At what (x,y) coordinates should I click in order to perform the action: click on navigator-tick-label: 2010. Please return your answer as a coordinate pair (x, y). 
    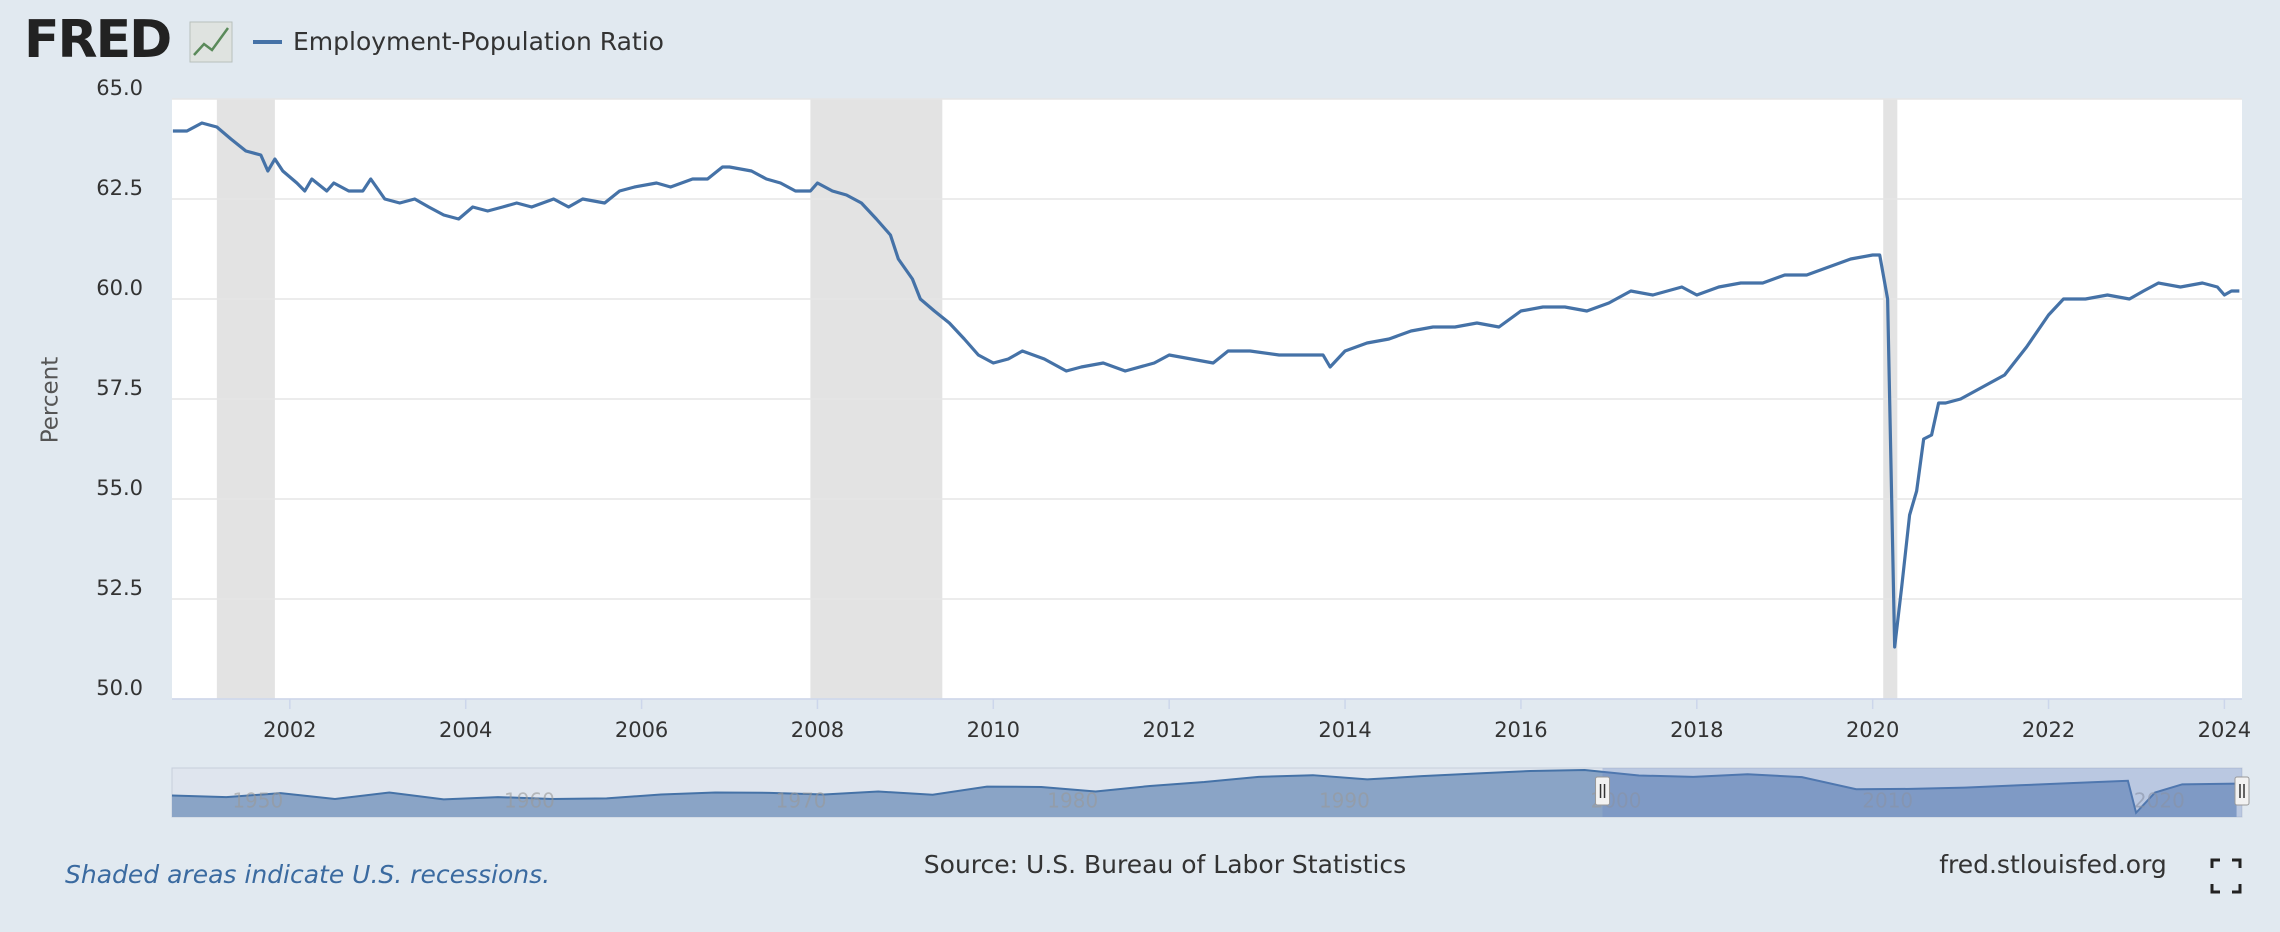
    Looking at the image, I should click on (1887, 801).